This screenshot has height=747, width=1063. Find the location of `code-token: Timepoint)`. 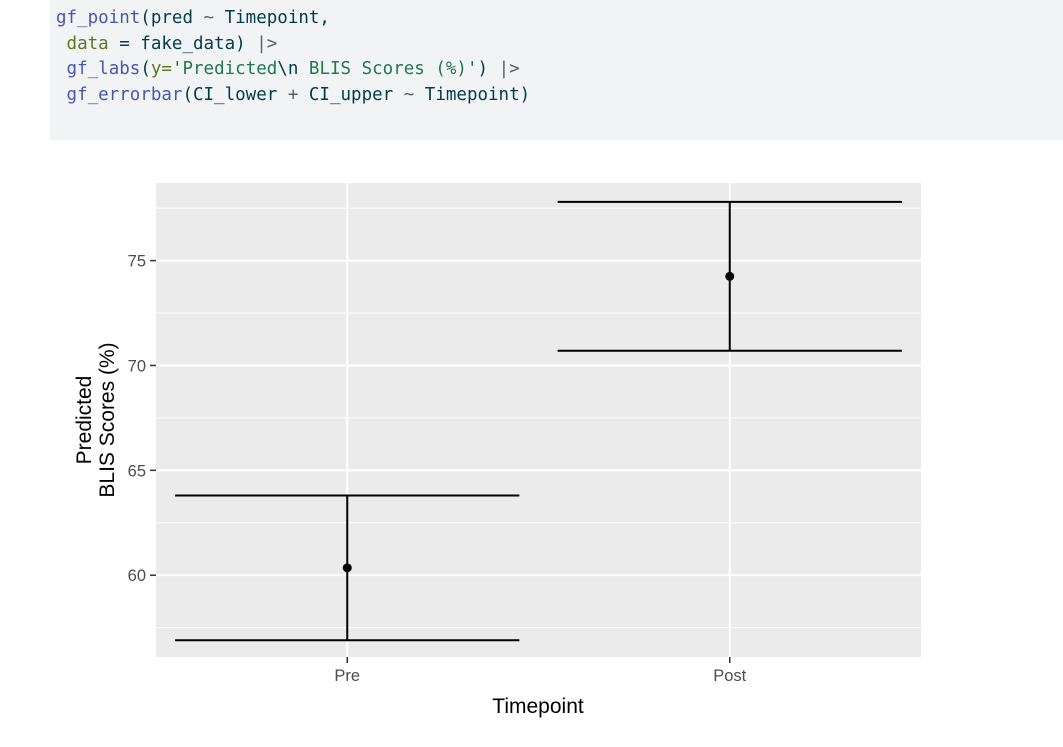

code-token: Timepoint) is located at coordinates (472, 94).